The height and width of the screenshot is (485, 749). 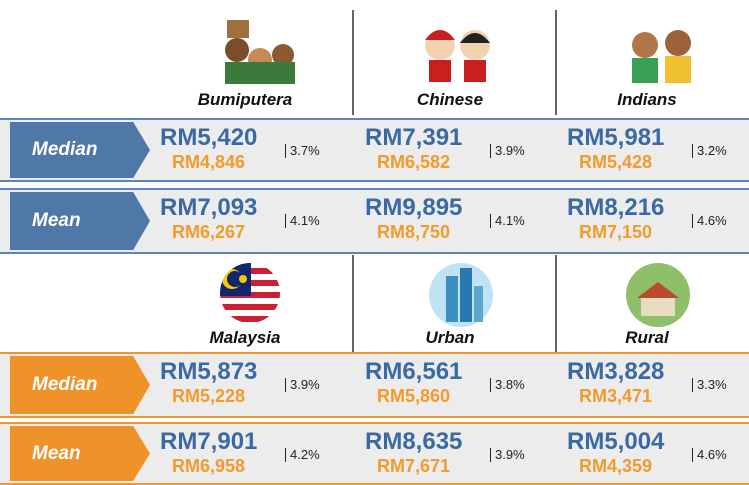 What do you see at coordinates (209, 232) in the screenshot?
I see `previous-value: RM6,267` at bounding box center [209, 232].